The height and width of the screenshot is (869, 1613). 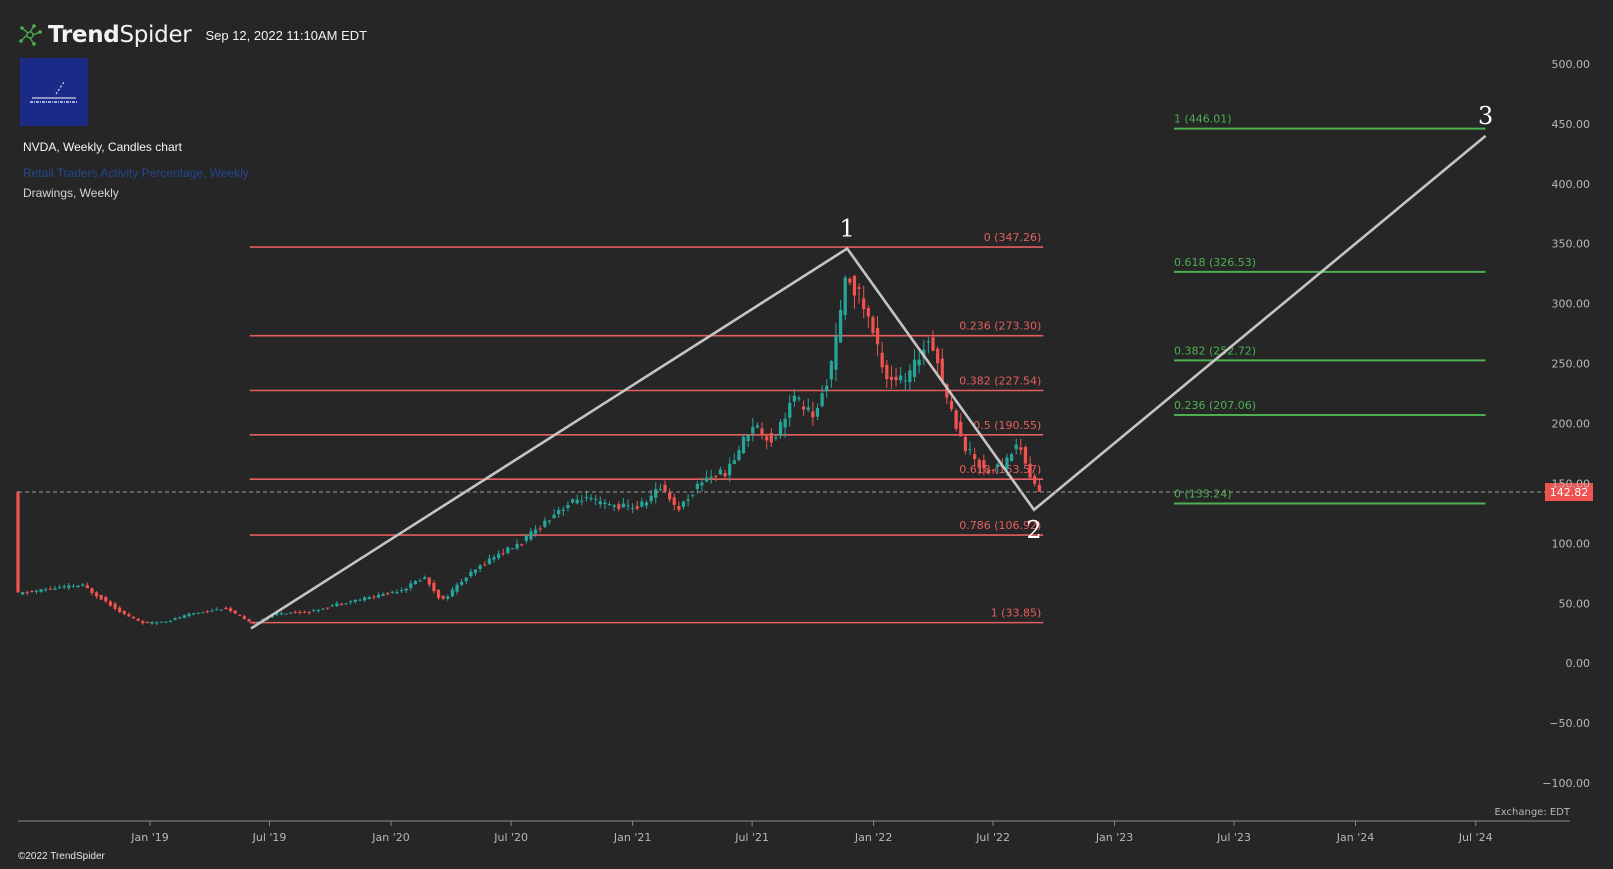 What do you see at coordinates (1013, 237) in the screenshot?
I see `fib-retracement-label: 0 (347.26)` at bounding box center [1013, 237].